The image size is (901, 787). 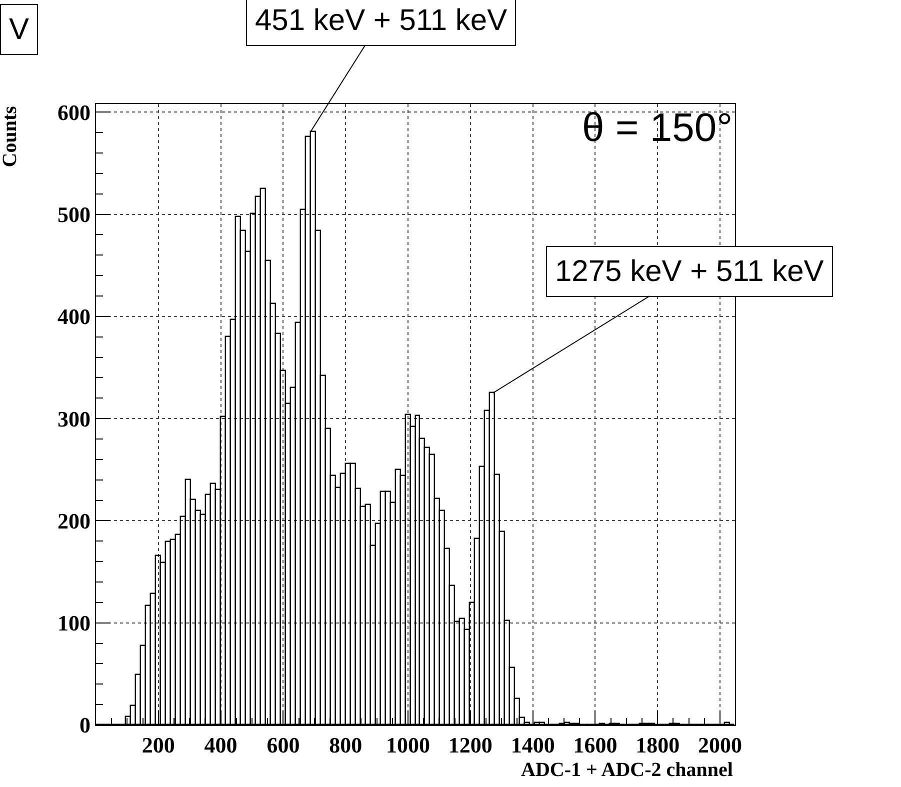 What do you see at coordinates (532, 745) in the screenshot?
I see `x-tick-label: 1400` at bounding box center [532, 745].